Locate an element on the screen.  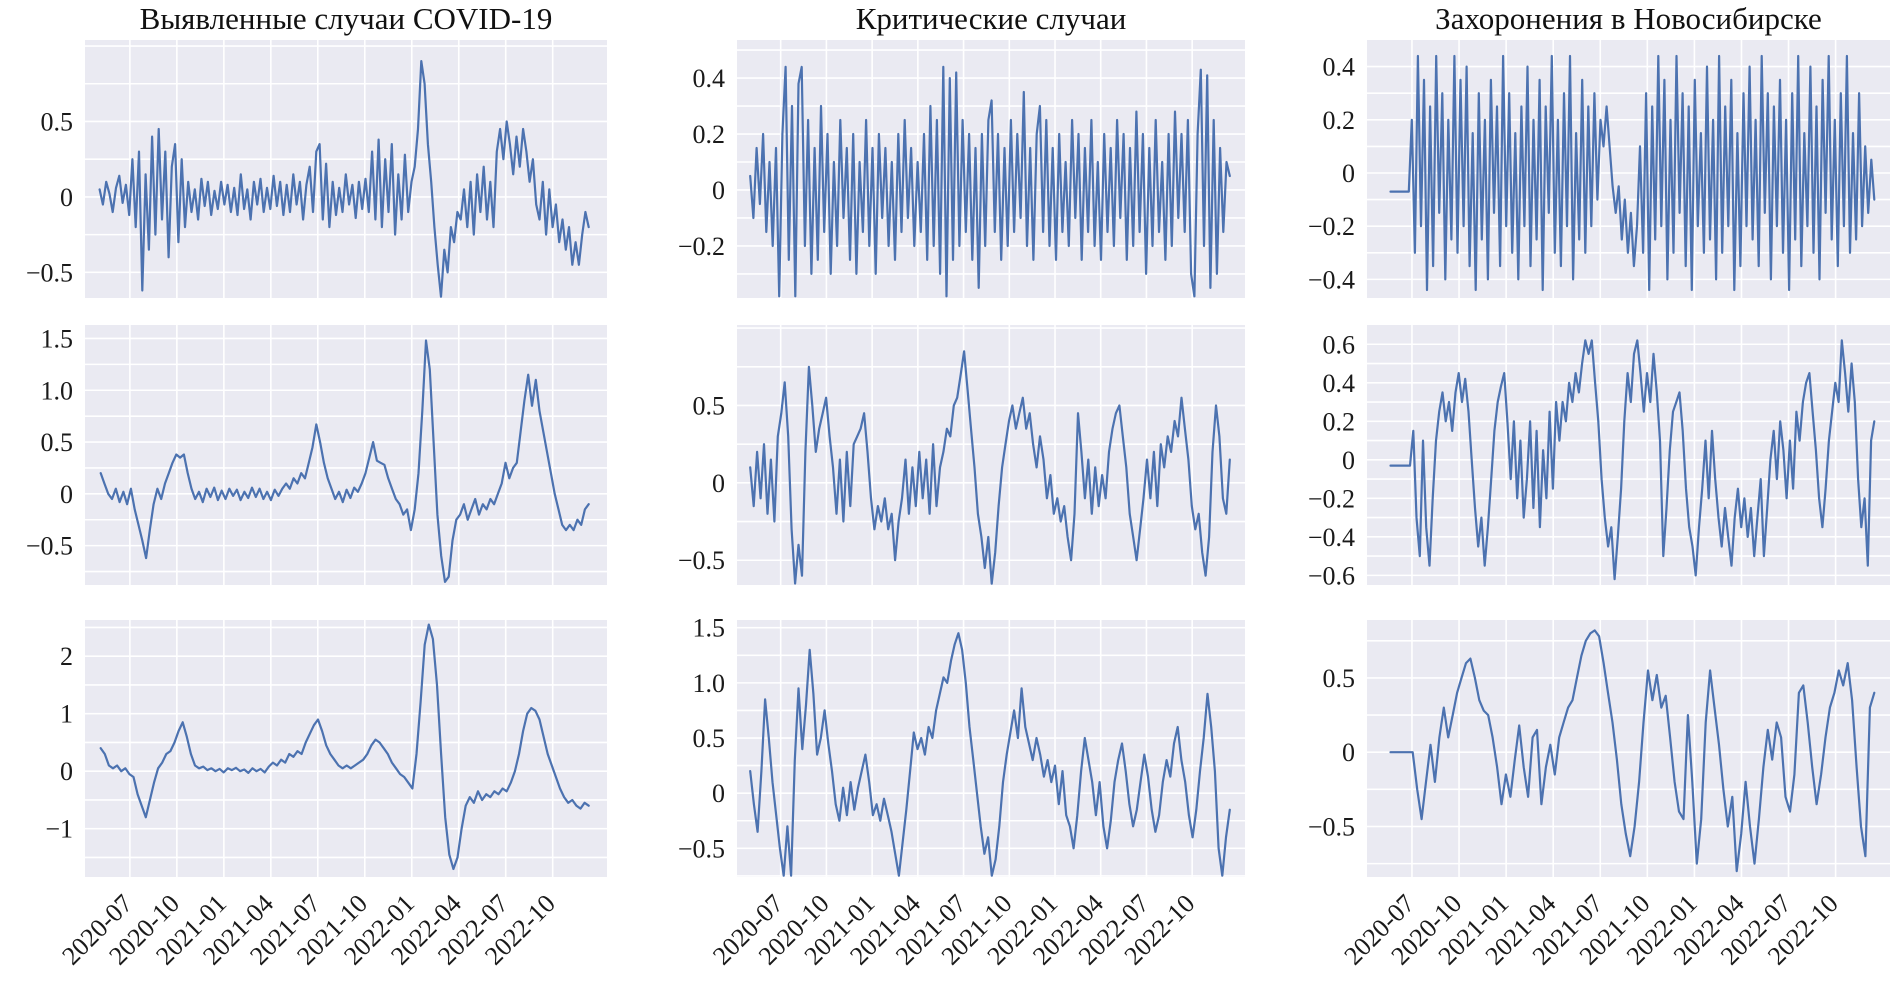
svg-text: 1 is located at coordinates (66, 714).